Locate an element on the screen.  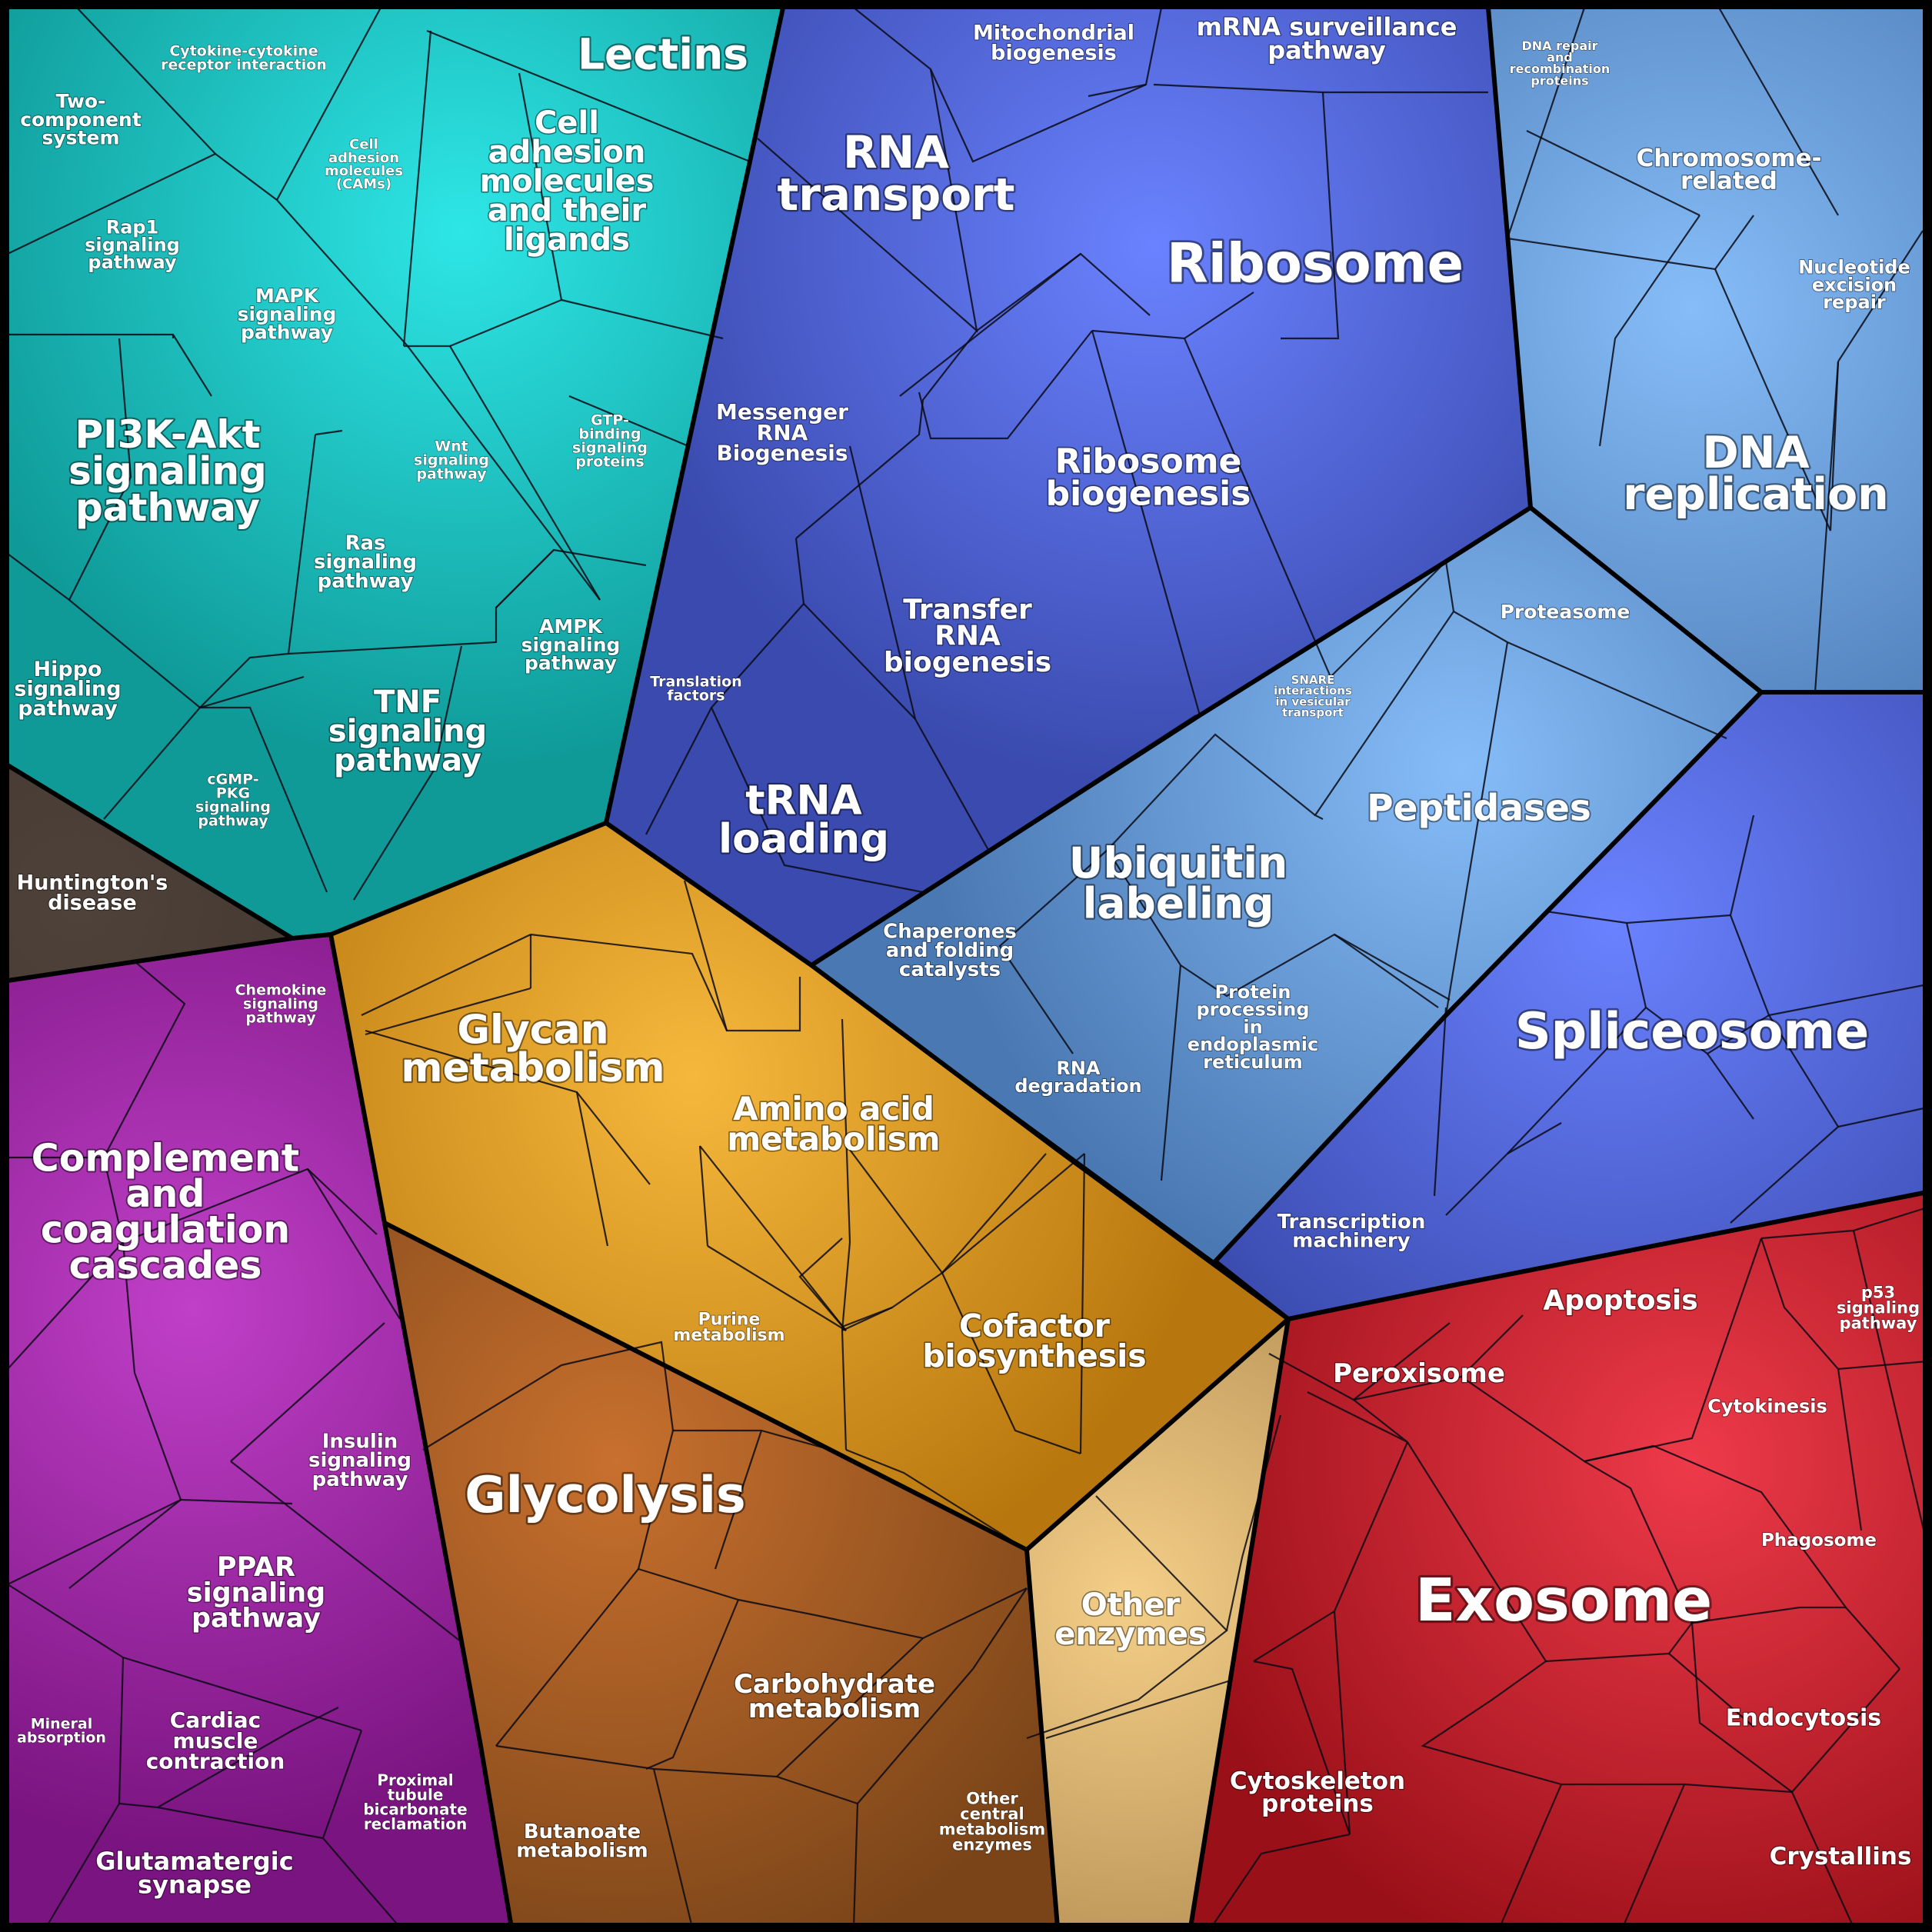
label-apoptosis: Apoptosis is located at coordinates (1620, 1301).